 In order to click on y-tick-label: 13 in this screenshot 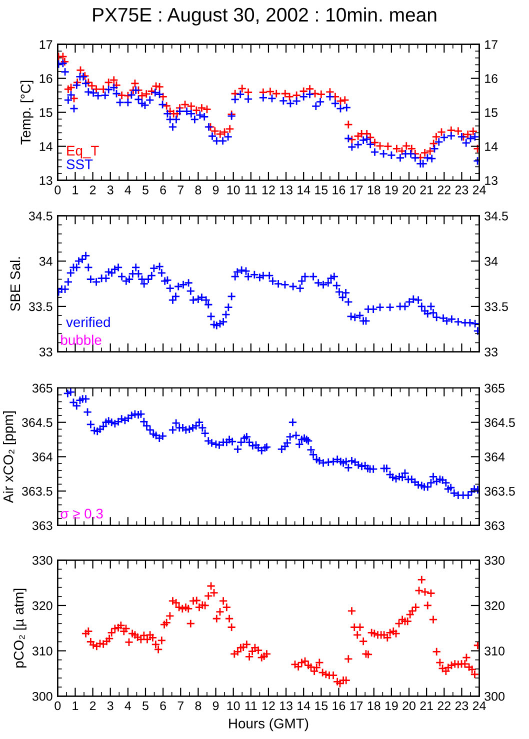, I will do `click(46, 180)`.